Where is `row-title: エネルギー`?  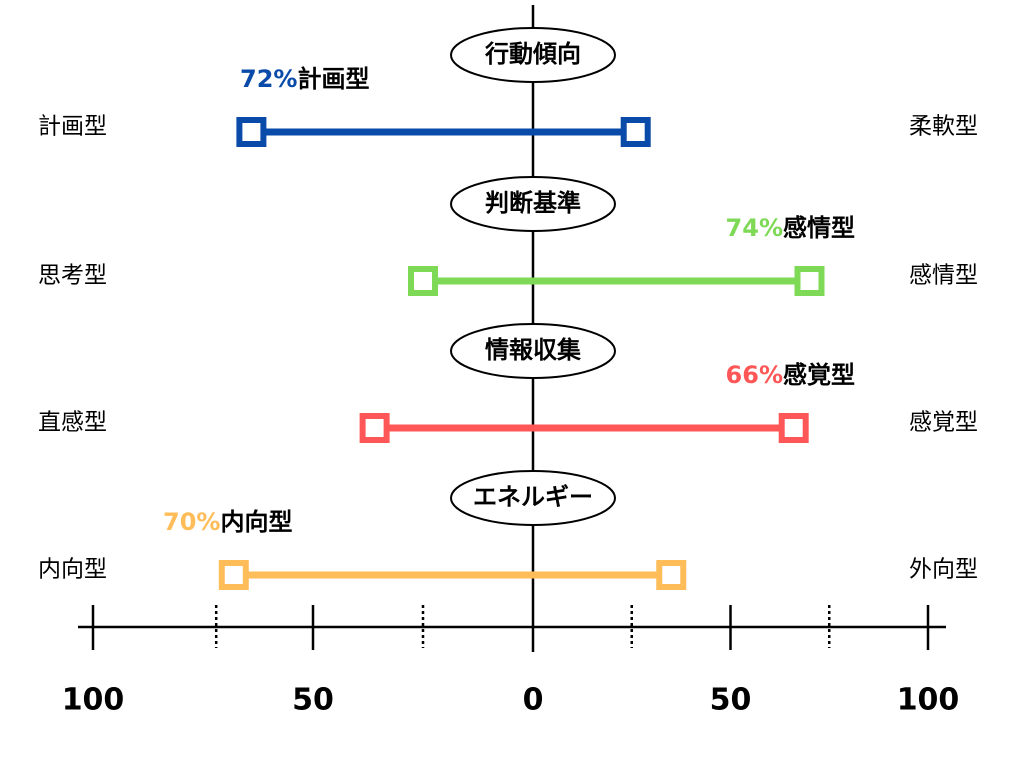
row-title: エネルギー is located at coordinates (533, 497).